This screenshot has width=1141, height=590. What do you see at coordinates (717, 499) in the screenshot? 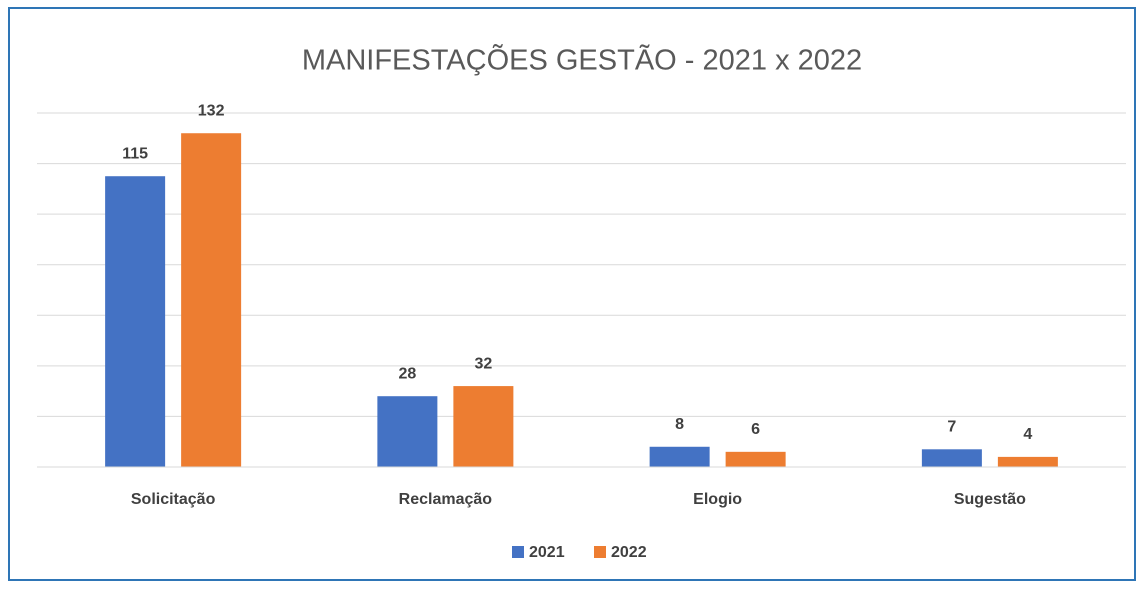
I see `x-tick-label: Elogio` at bounding box center [717, 499].